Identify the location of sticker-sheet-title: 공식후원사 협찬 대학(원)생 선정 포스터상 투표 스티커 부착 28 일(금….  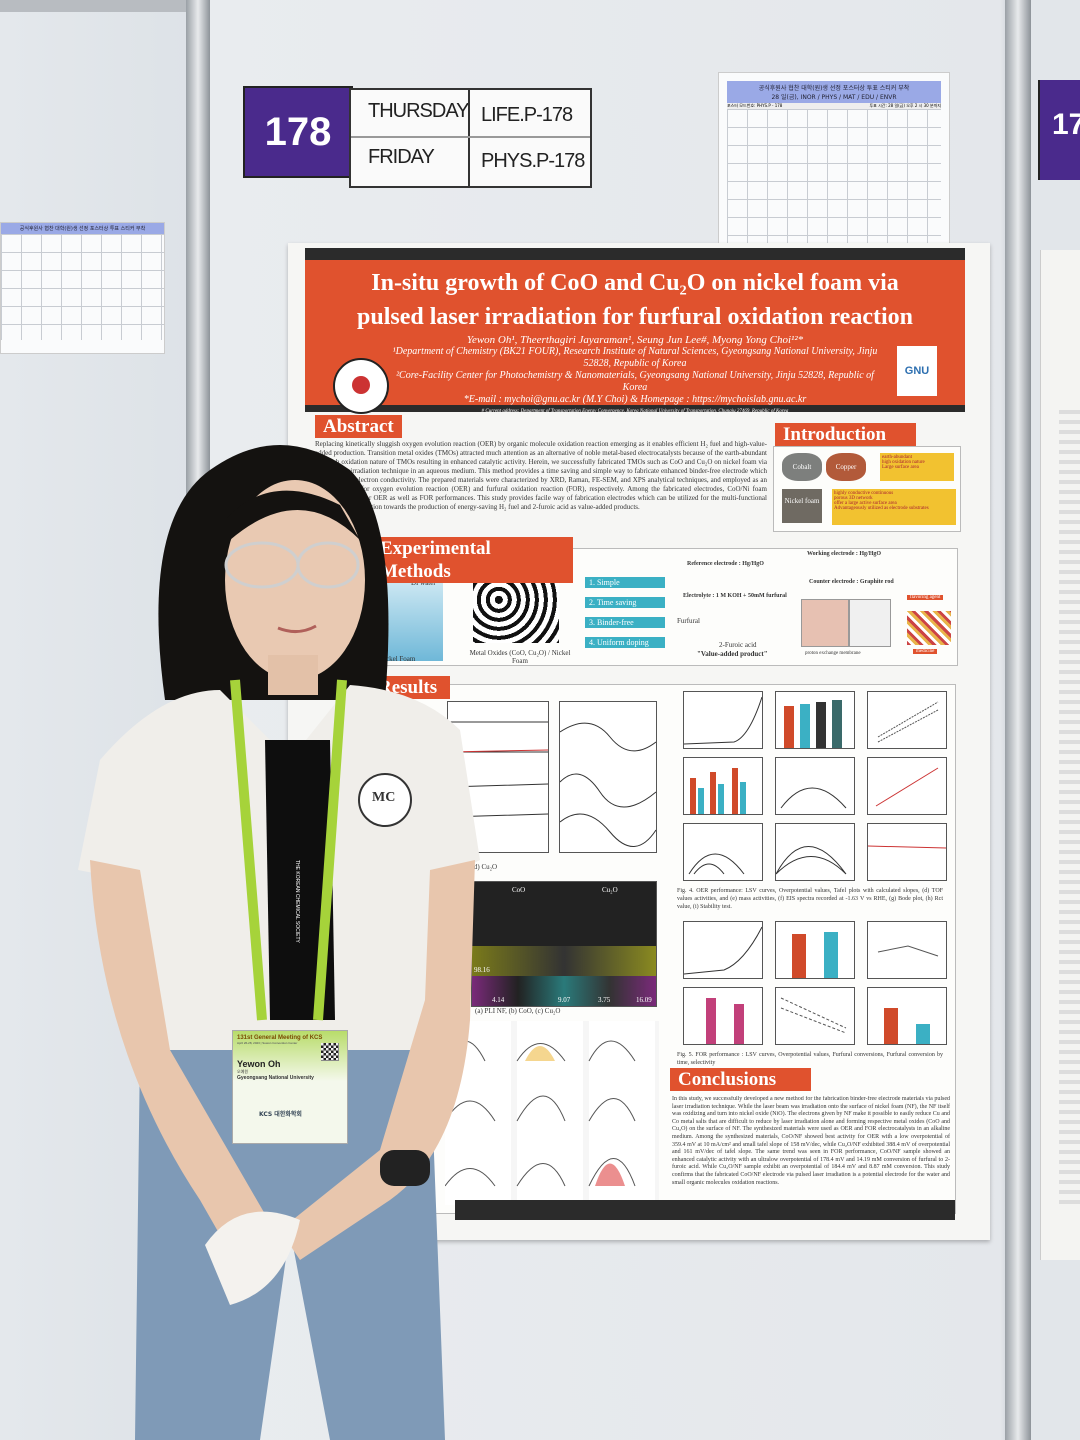
(834, 92).